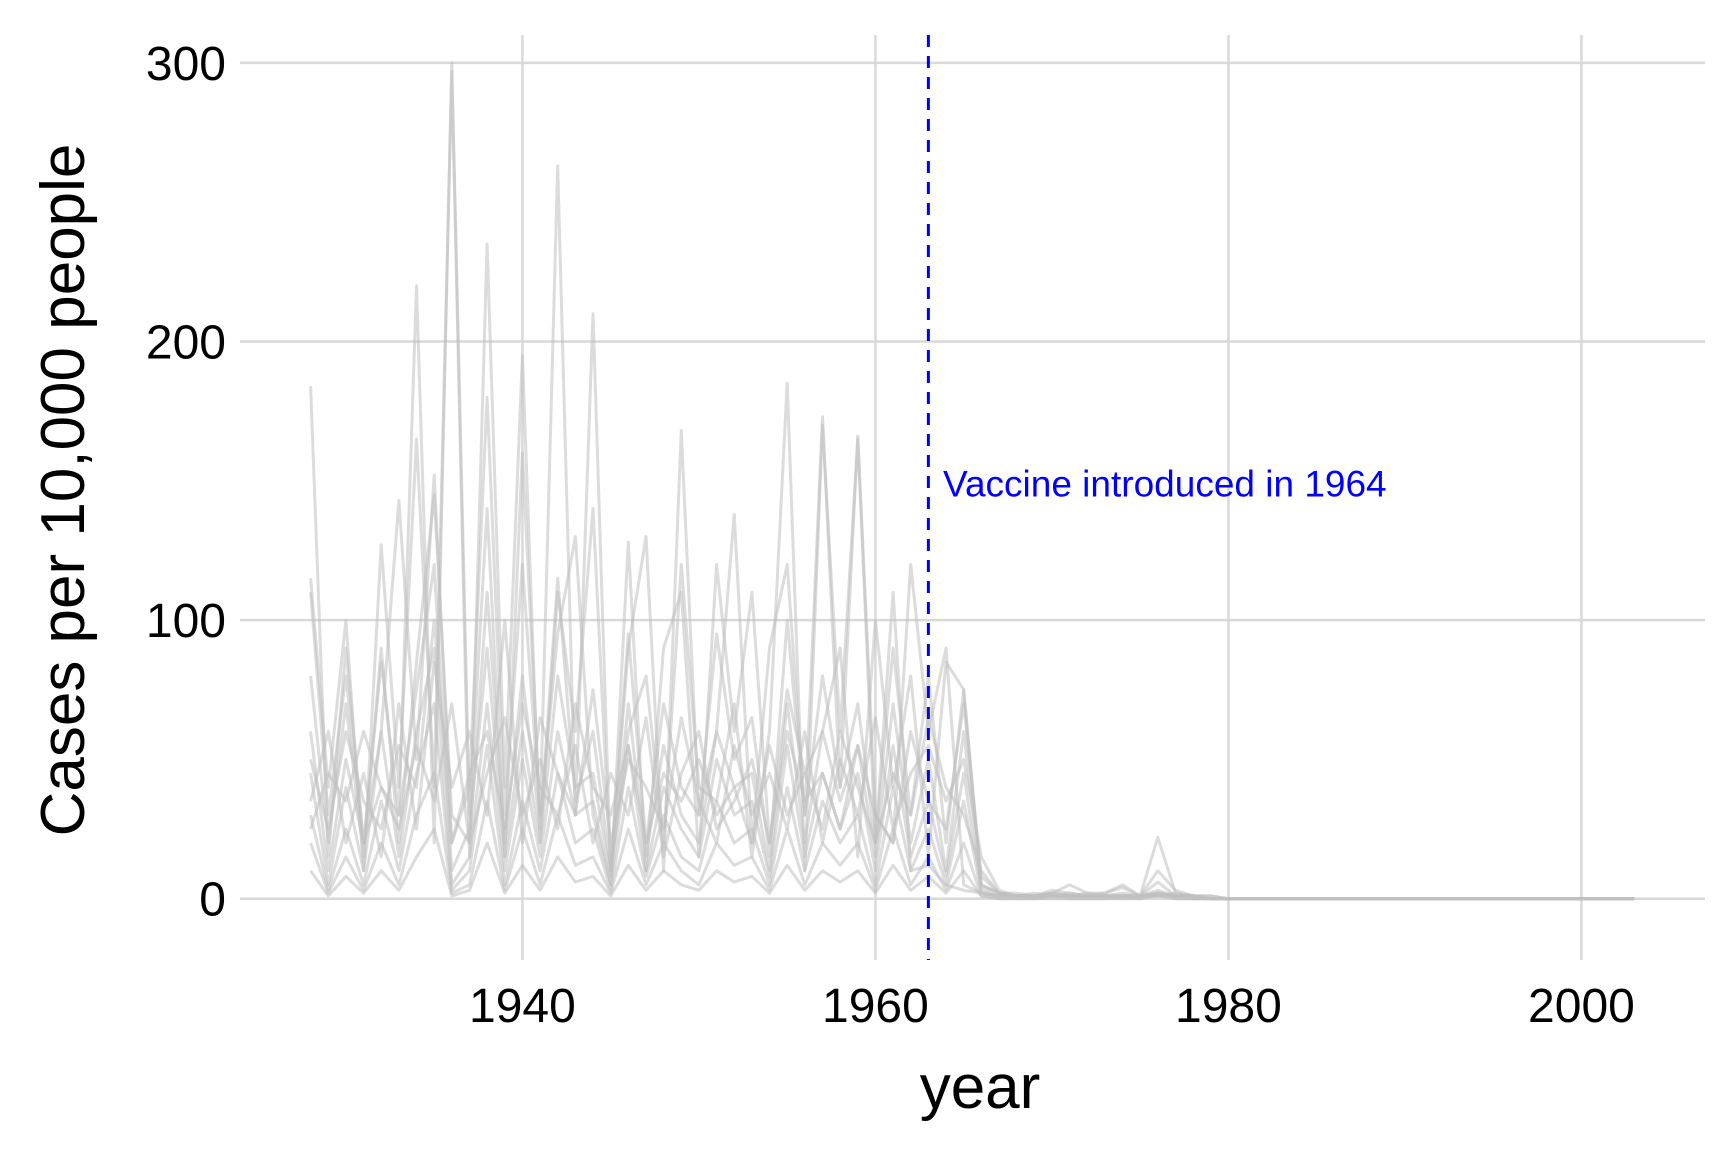 Image resolution: width=1728 pixels, height=1152 pixels. Describe the element at coordinates (875, 1006) in the screenshot. I see `x-tick-label: 1960` at that location.